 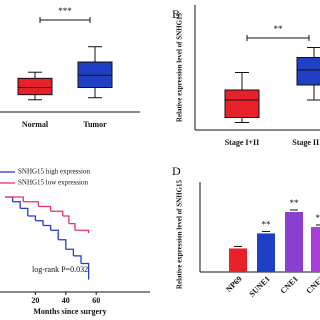 What do you see at coordinates (54, 172) in the screenshot?
I see `legend-label: SNHG15 high expression` at bounding box center [54, 172].